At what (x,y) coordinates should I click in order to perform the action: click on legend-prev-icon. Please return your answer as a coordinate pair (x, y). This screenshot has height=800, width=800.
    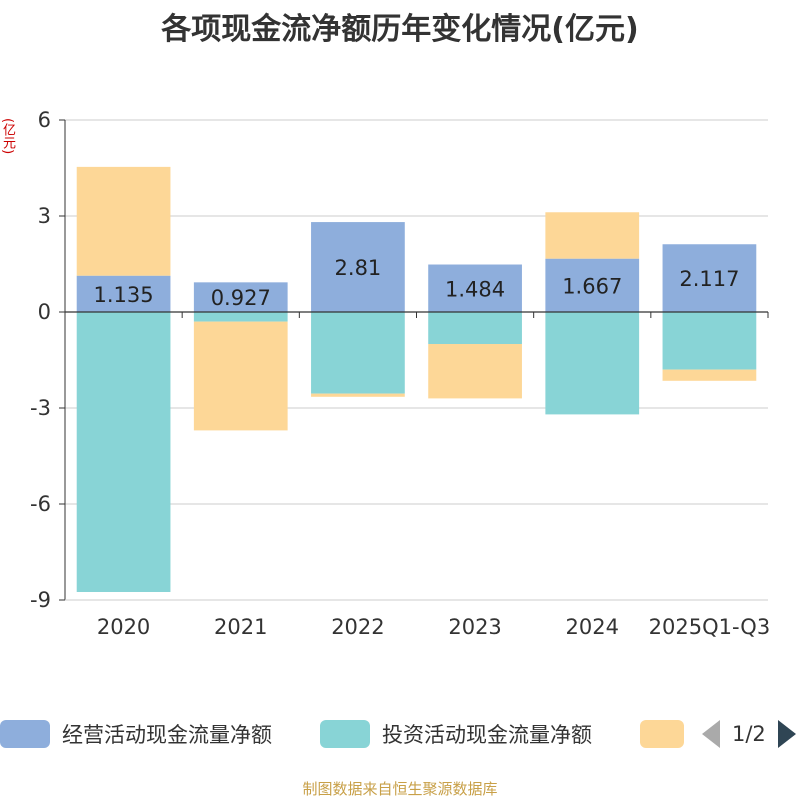
    Looking at the image, I should click on (711, 734).